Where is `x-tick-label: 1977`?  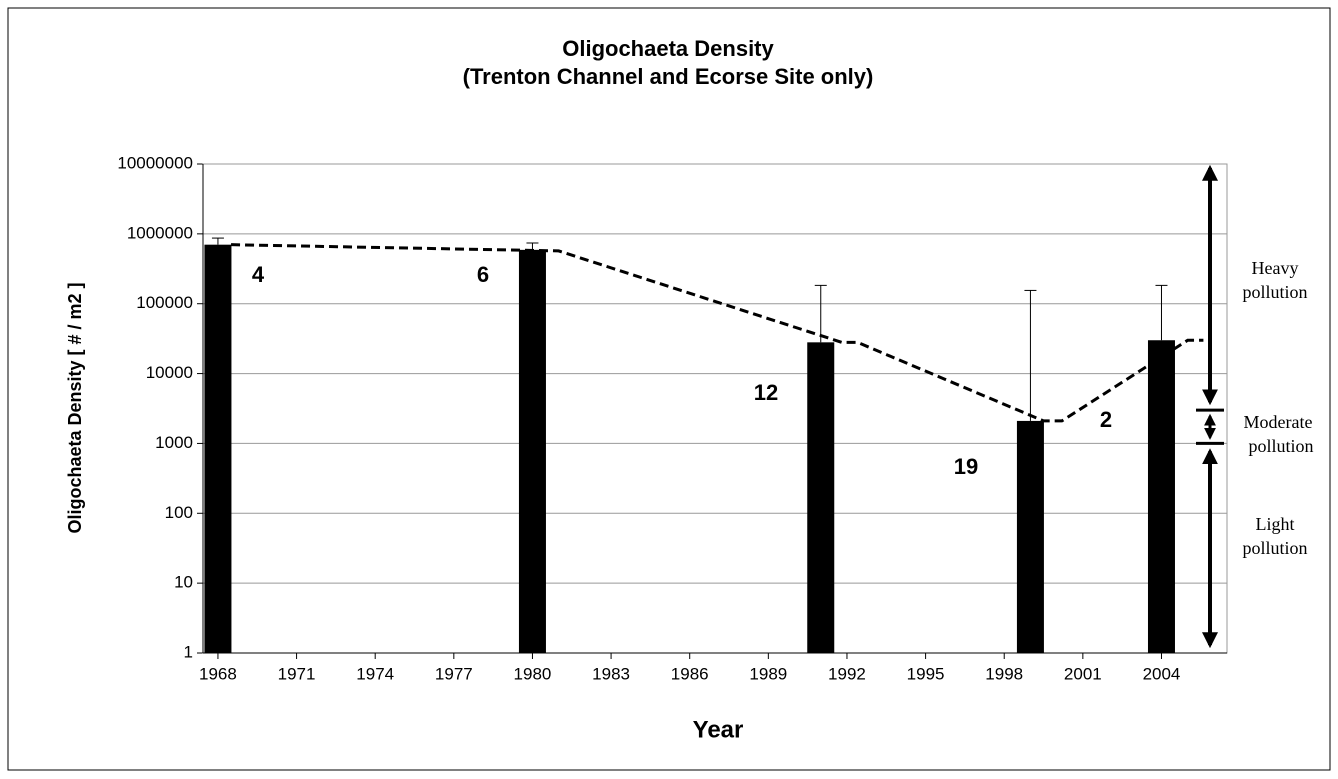
x-tick-label: 1977 is located at coordinates (454, 673).